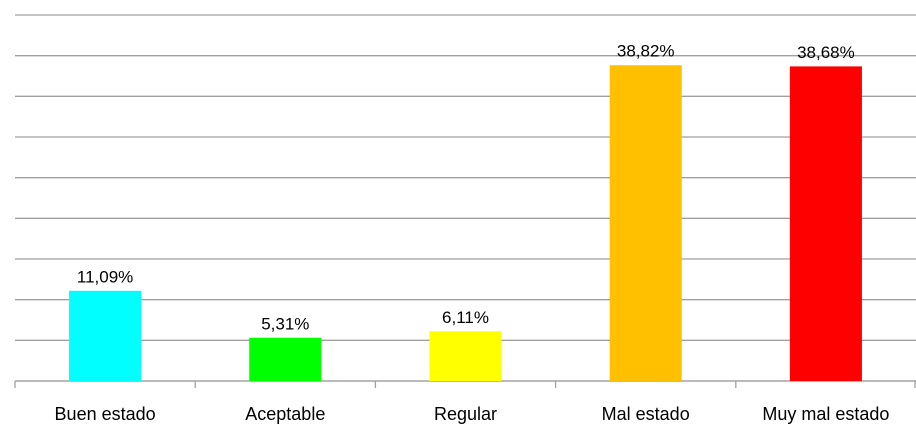 This screenshot has width=916, height=428. I want to click on data-label: 38,68%, so click(826, 52).